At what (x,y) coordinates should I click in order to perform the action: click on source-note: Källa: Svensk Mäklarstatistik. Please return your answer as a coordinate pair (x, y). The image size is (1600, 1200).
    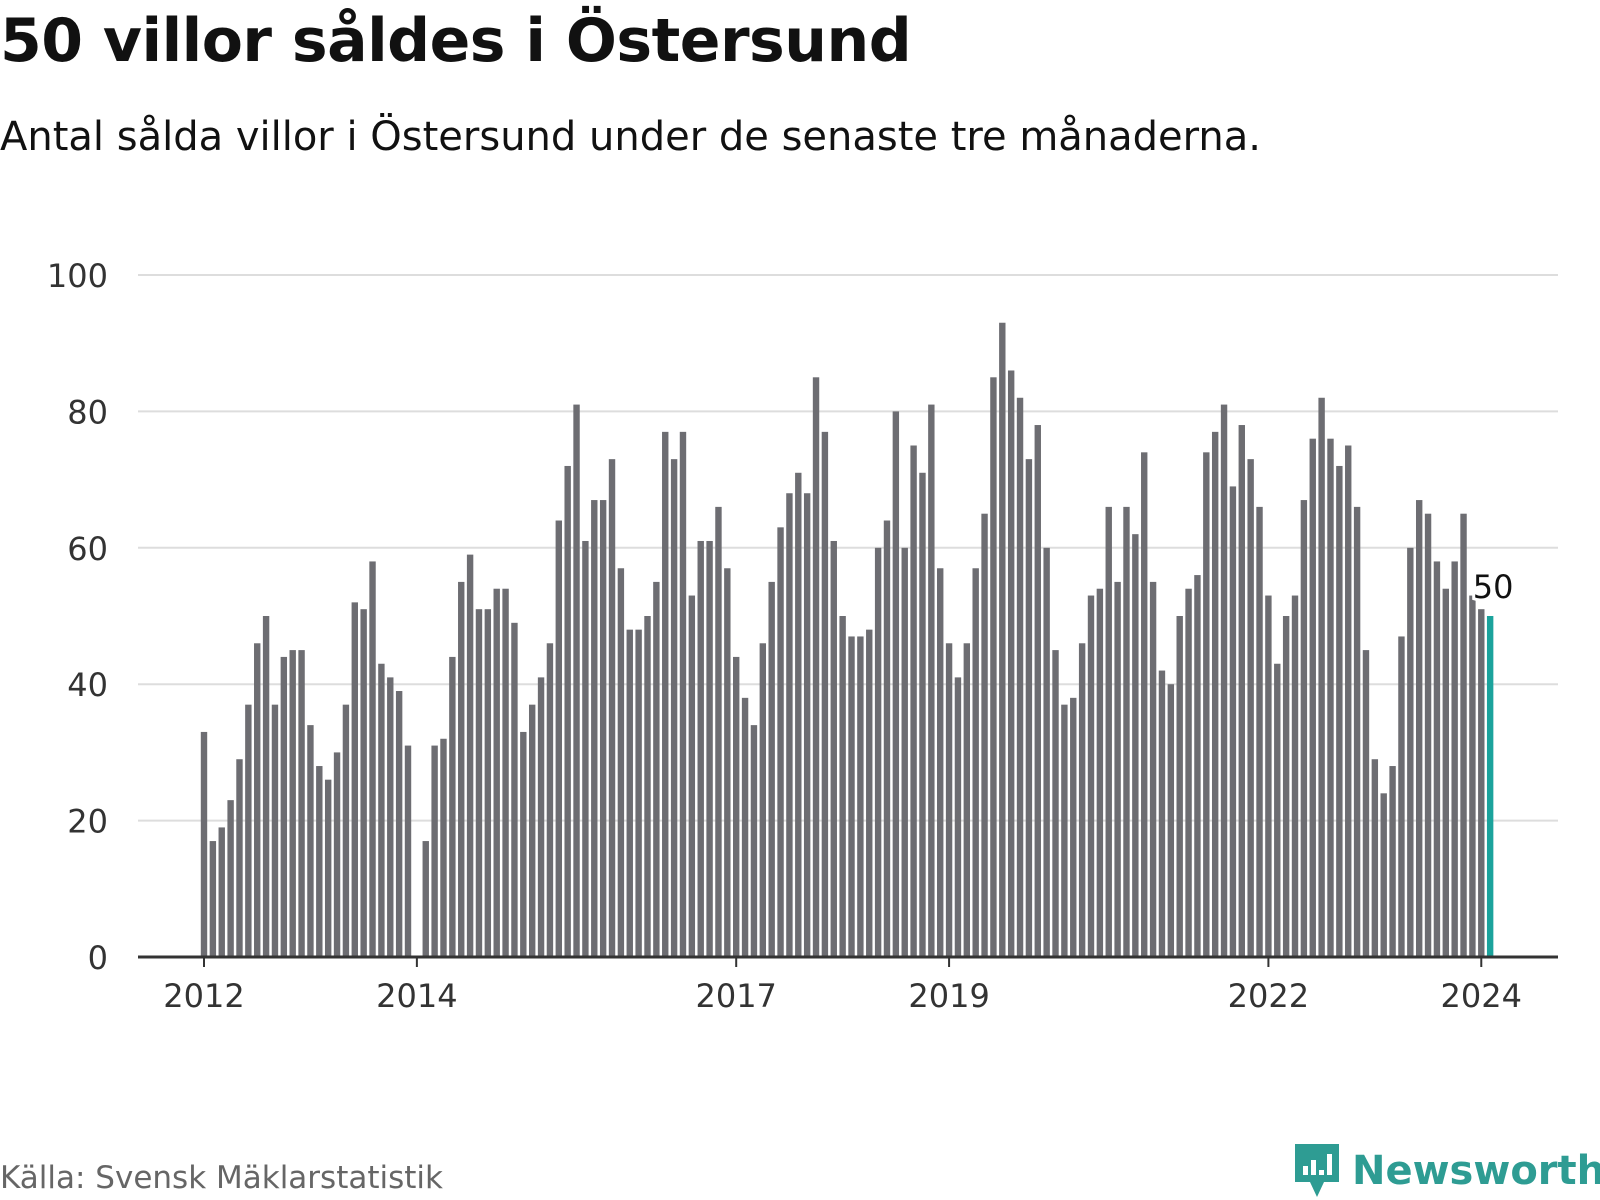
    Looking at the image, I should click on (221, 1178).